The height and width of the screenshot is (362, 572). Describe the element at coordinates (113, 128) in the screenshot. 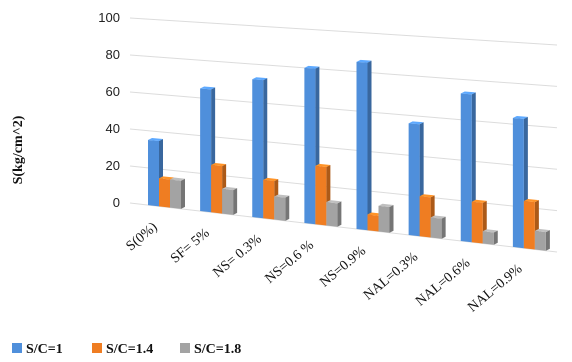

I see `y-tick-label: 40` at that location.